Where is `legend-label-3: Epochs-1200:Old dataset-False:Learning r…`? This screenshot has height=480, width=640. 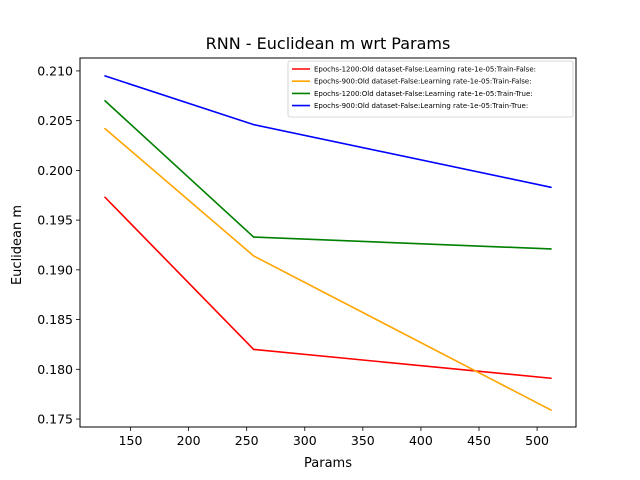 legend-label-3: Epochs-1200:Old dataset-False:Learning r… is located at coordinates (423, 94).